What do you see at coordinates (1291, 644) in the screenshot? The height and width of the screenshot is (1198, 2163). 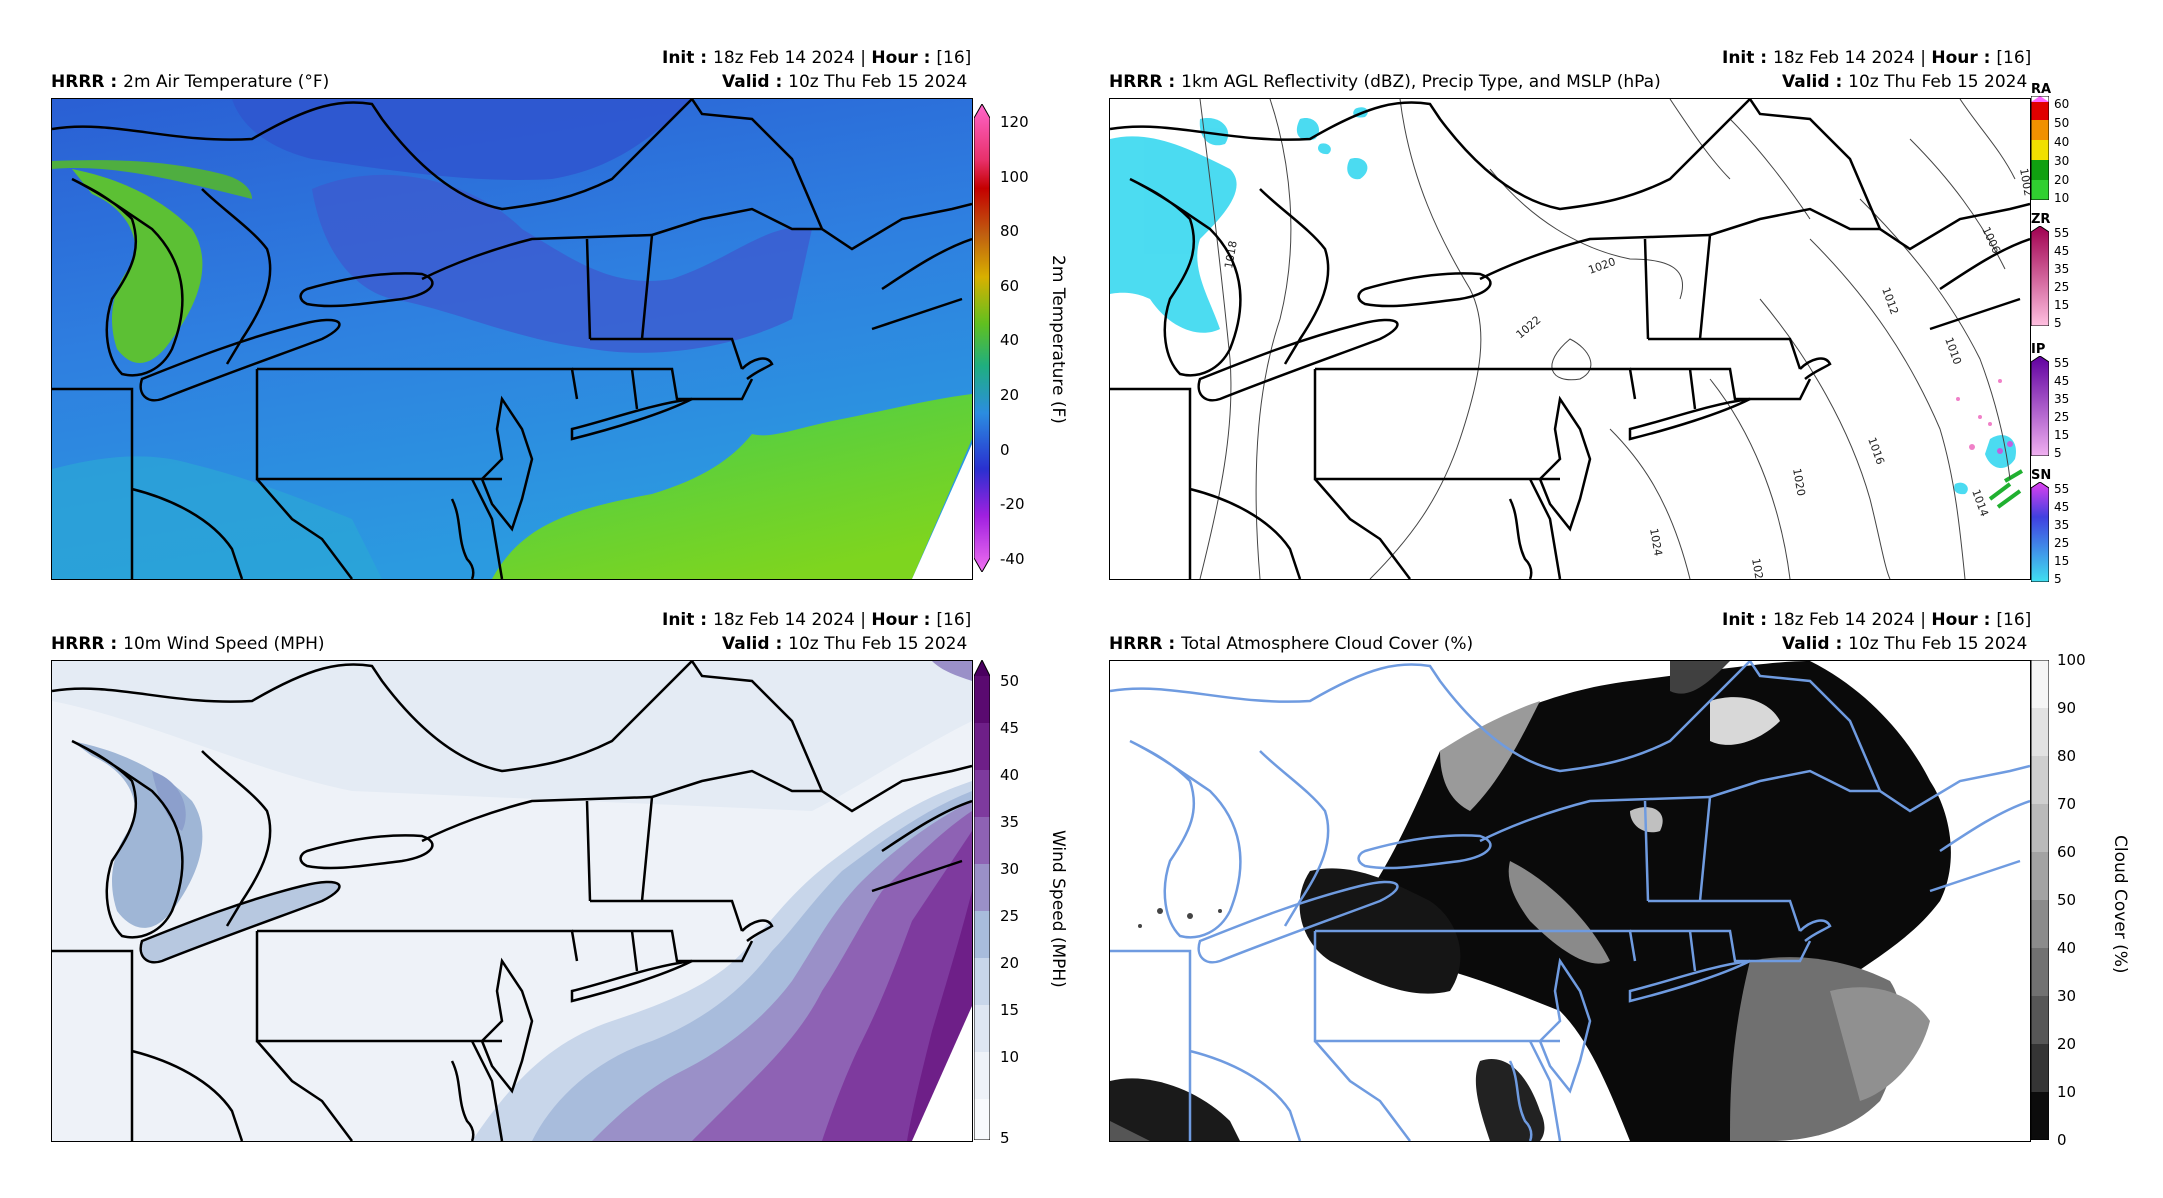 I see `panel-title: HRRR : Total Atmosphere Cloud Cover (%)` at bounding box center [1291, 644].